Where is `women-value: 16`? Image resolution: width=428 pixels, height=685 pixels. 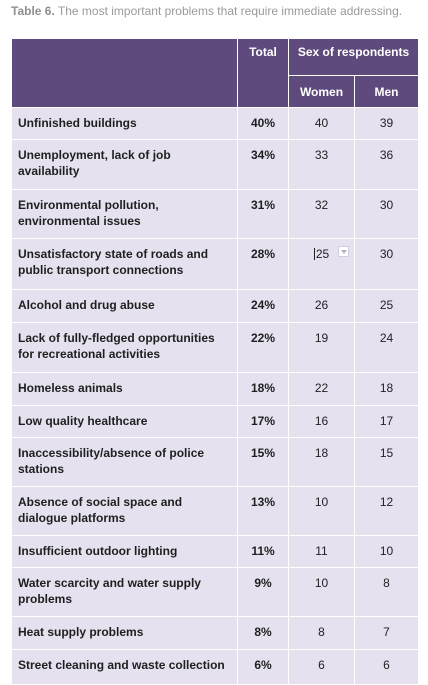 women-value: 16 is located at coordinates (321, 421).